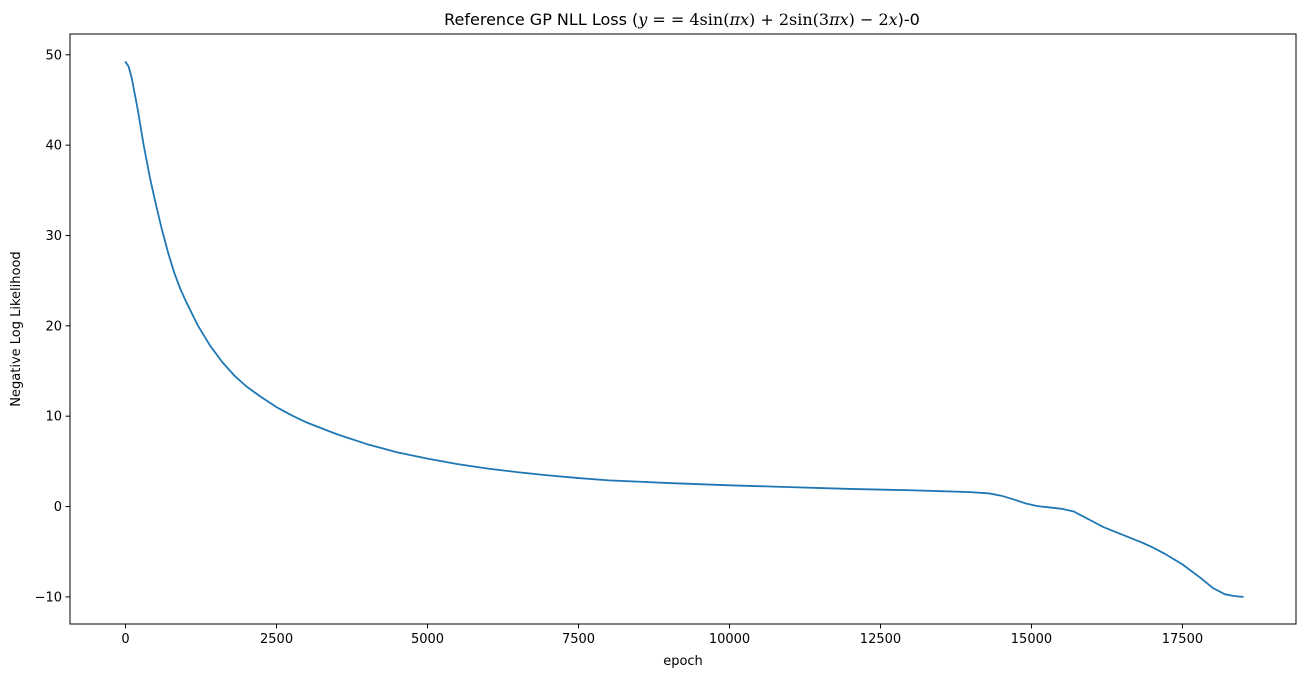 The width and height of the screenshot is (1305, 678). Describe the element at coordinates (58, 507) in the screenshot. I see `y-tick-label: 0` at that location.